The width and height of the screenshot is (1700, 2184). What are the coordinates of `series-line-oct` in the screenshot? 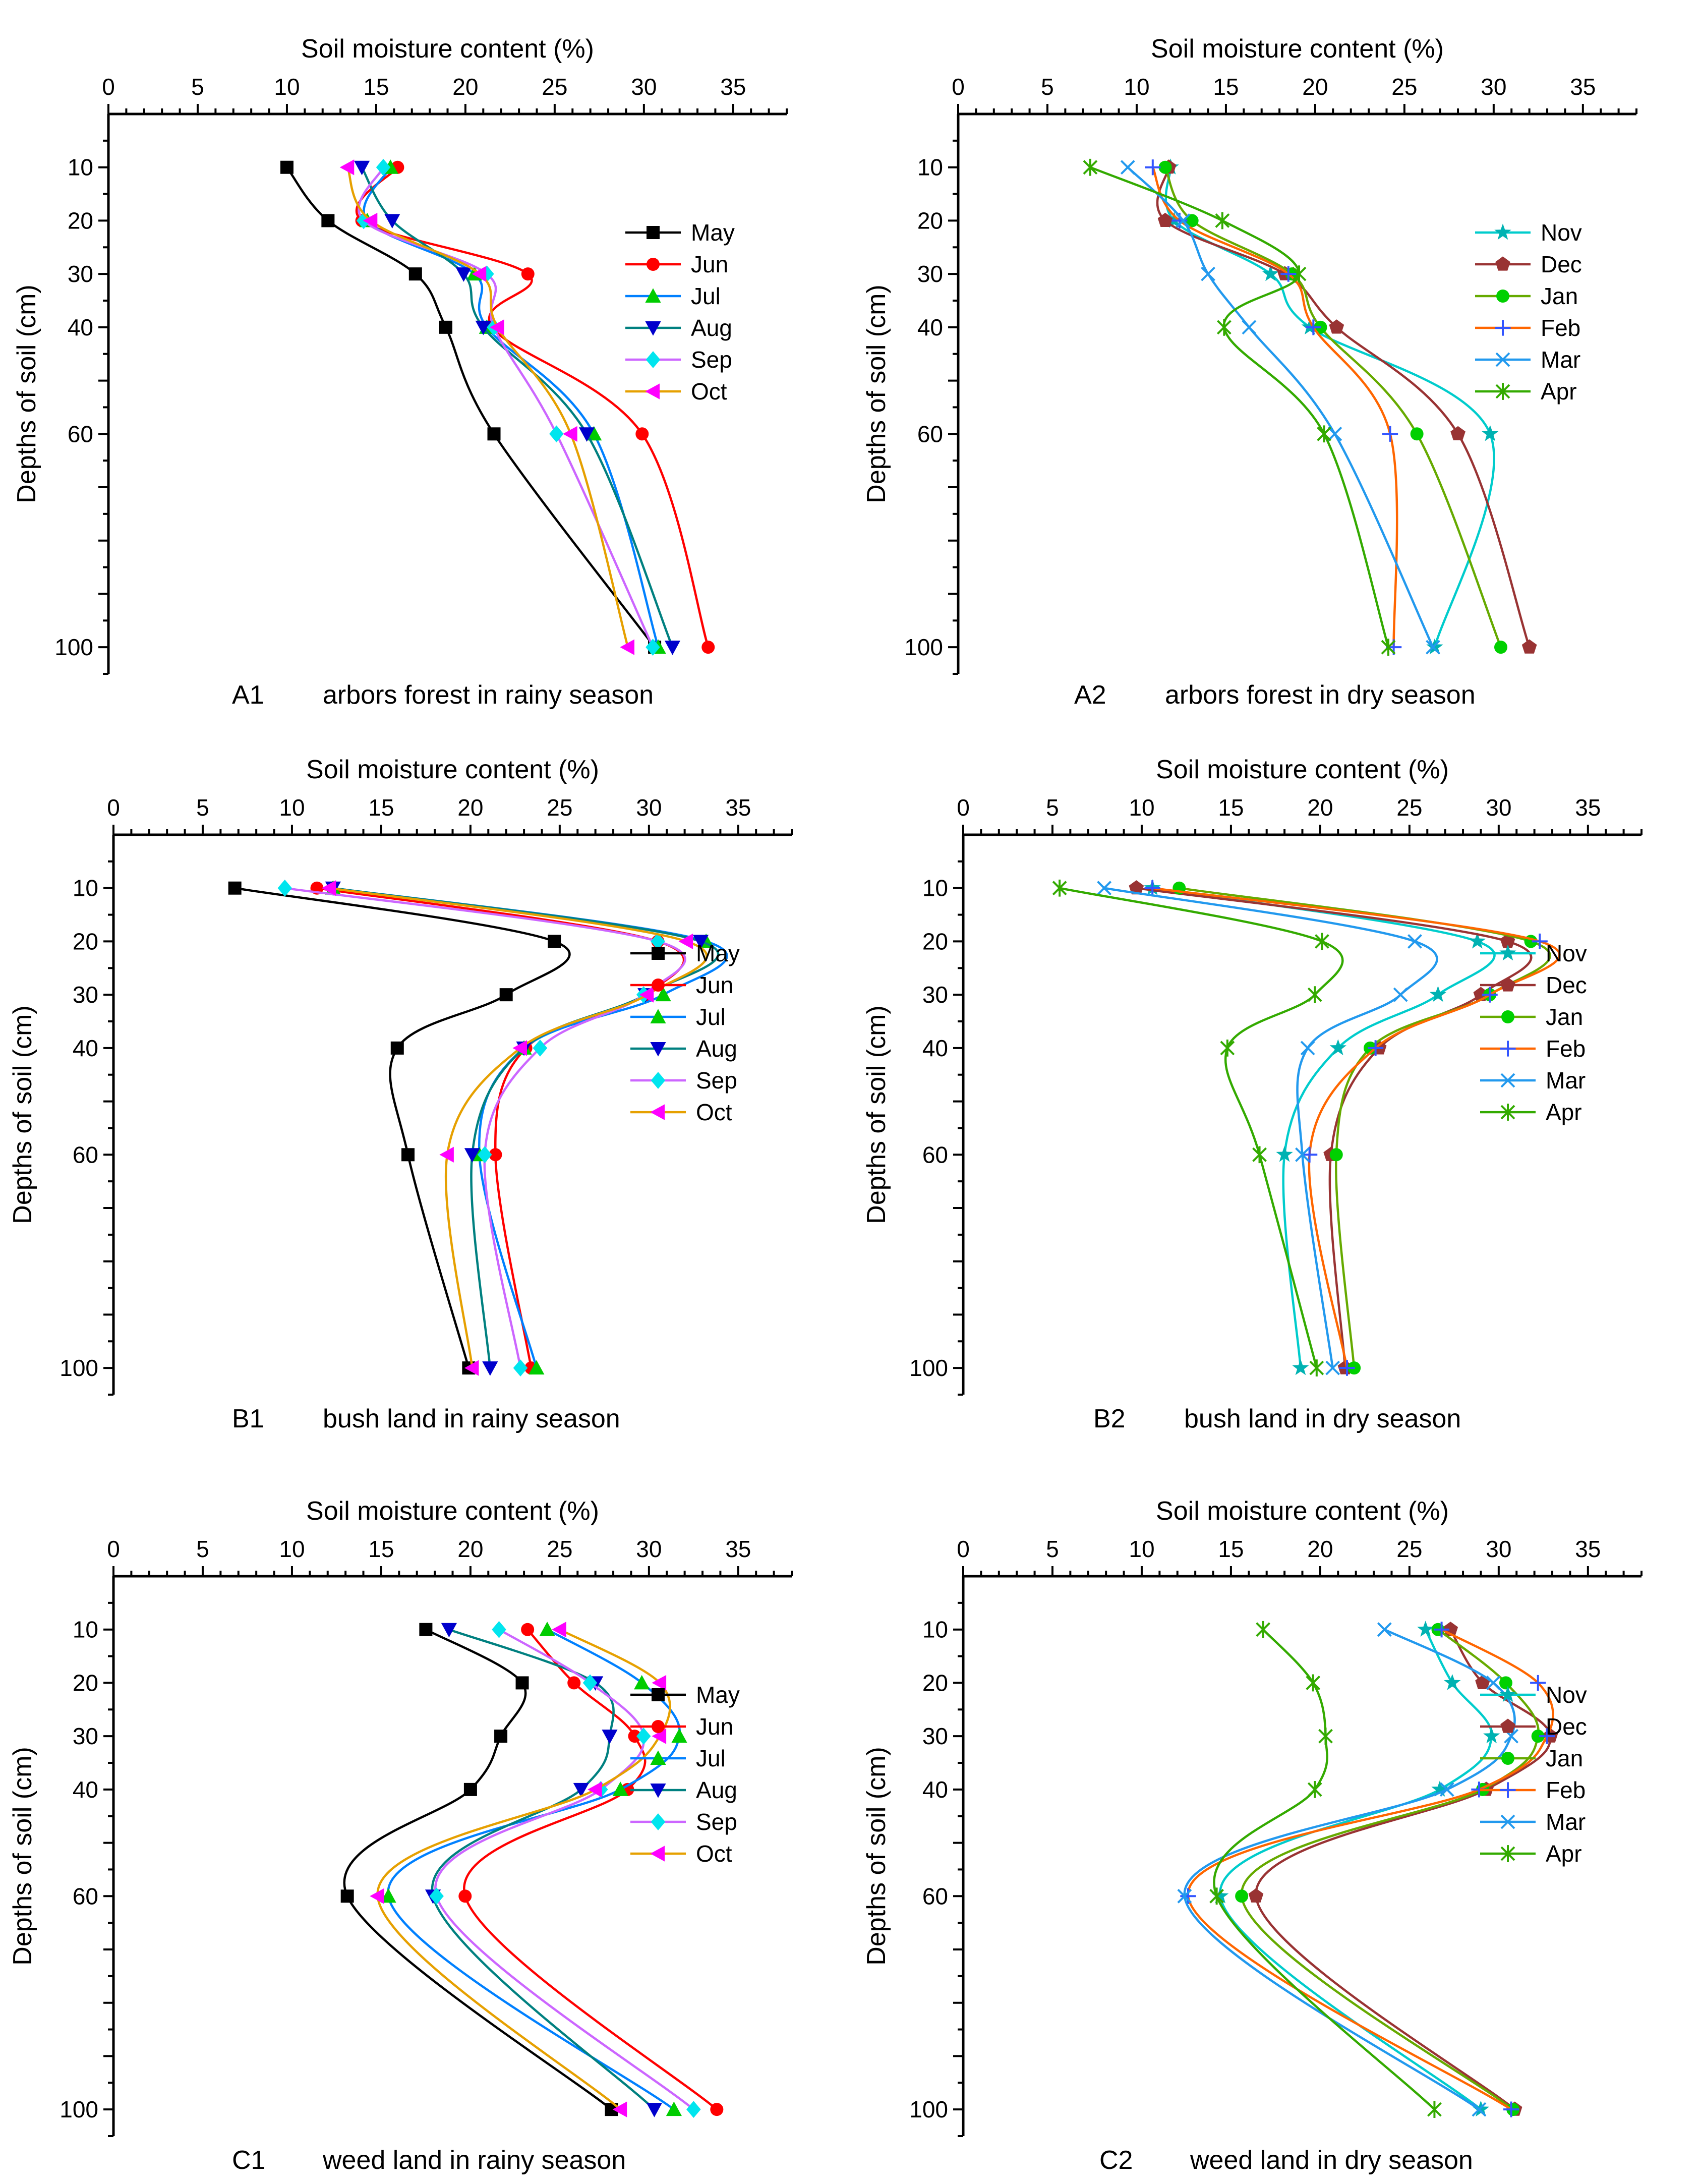 It's located at (518, 1127).